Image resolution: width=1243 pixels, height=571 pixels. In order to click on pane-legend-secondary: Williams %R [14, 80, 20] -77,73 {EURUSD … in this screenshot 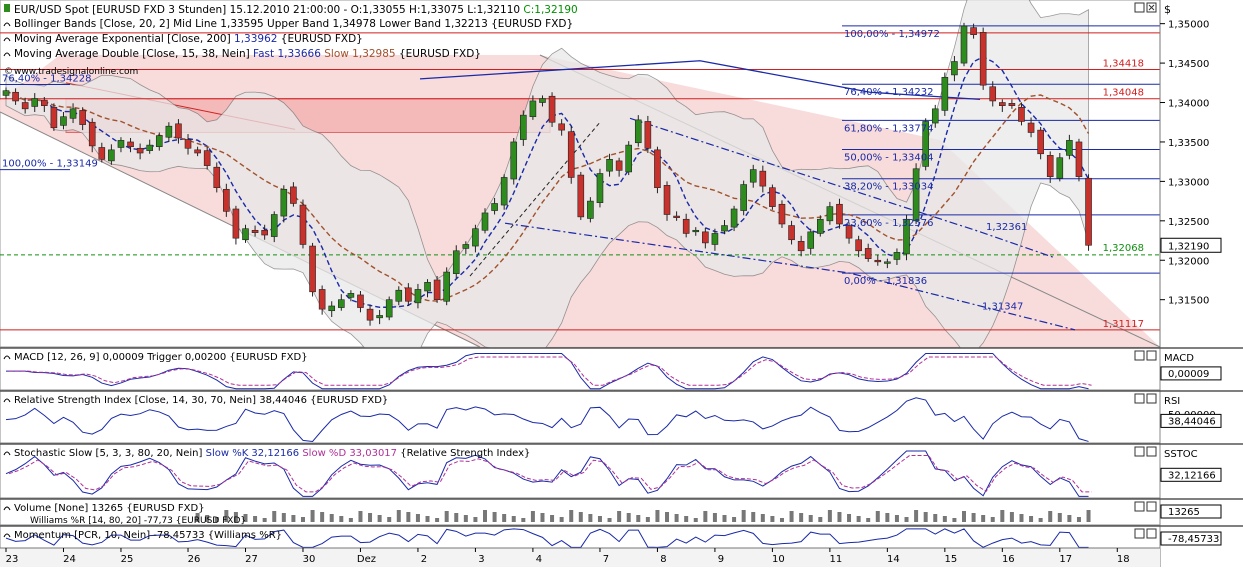, I will do `click(138, 521)`.